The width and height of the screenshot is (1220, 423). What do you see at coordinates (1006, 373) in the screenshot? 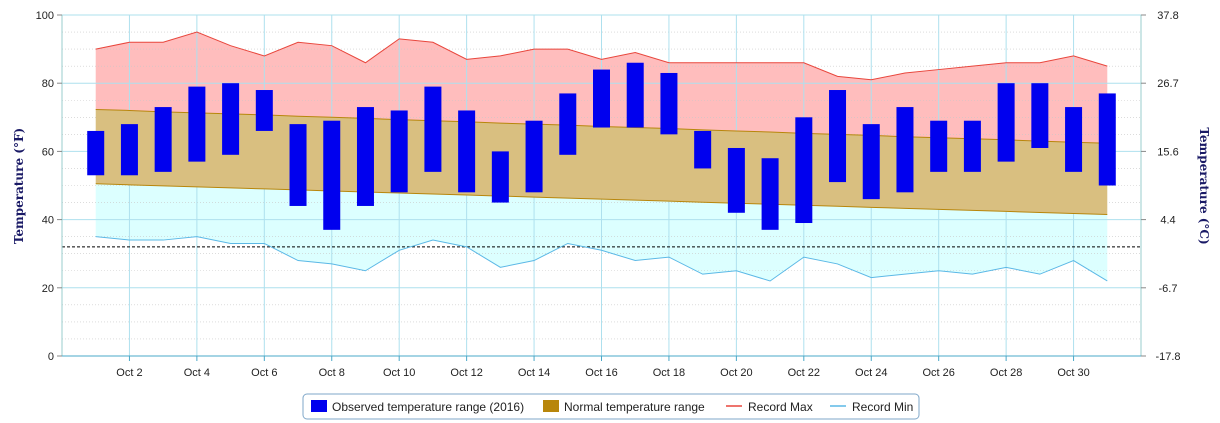
I see `x-tick-label: Oct 28` at bounding box center [1006, 373].